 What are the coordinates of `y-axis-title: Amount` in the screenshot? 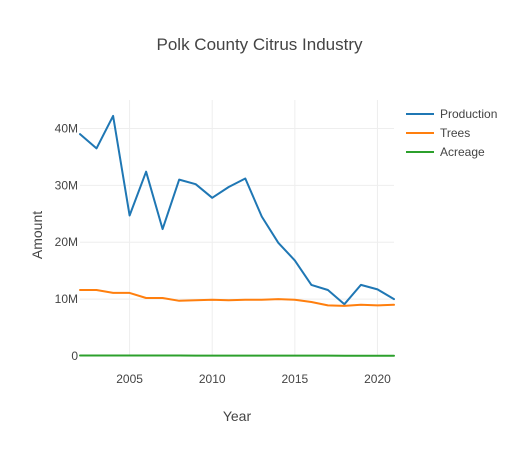 It's located at (37, 235).